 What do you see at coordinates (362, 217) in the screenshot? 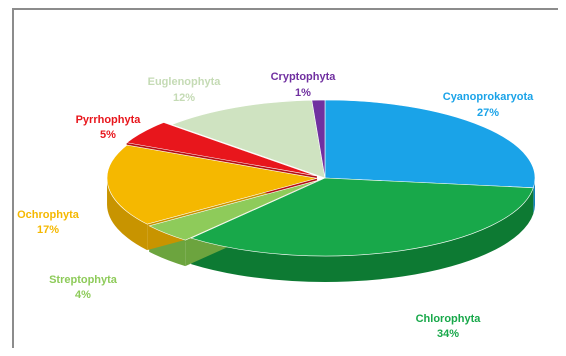
I see `slice-chlorophyta` at bounding box center [362, 217].